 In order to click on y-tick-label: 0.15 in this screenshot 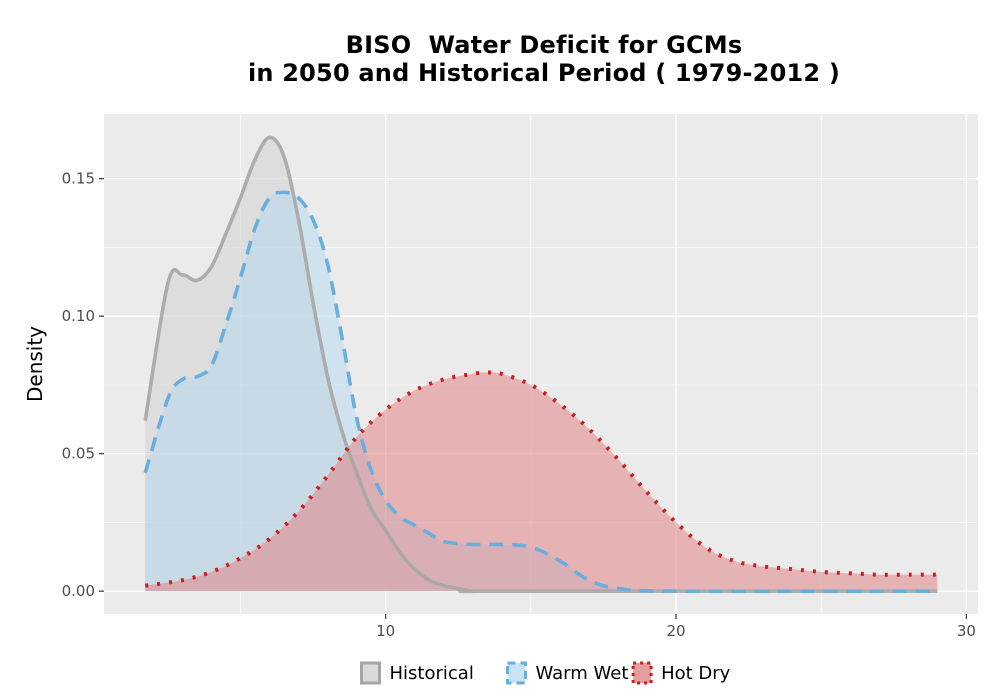, I will do `click(78, 179)`.